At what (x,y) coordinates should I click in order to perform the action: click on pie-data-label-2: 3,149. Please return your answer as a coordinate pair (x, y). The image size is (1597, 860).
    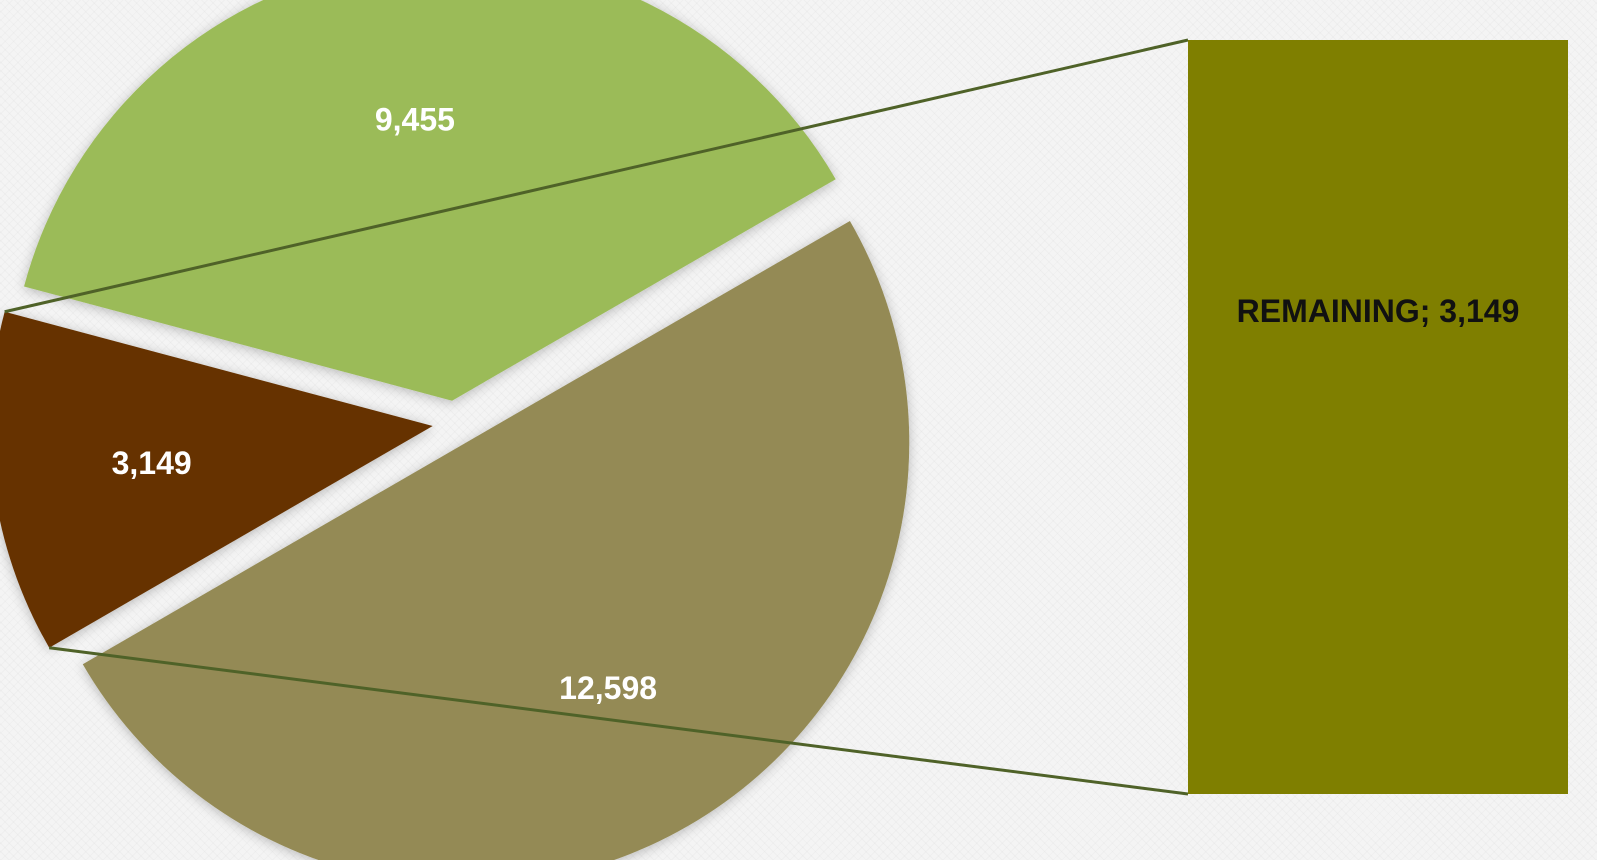
    Looking at the image, I should click on (152, 463).